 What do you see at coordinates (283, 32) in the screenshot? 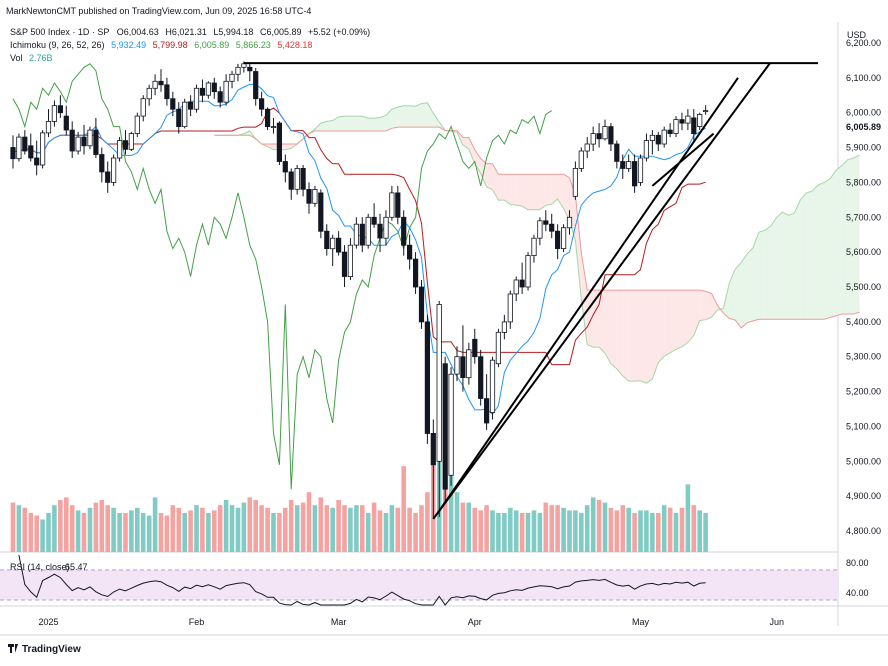
I see `ohlc-close-value: 6,005.89` at bounding box center [283, 32].